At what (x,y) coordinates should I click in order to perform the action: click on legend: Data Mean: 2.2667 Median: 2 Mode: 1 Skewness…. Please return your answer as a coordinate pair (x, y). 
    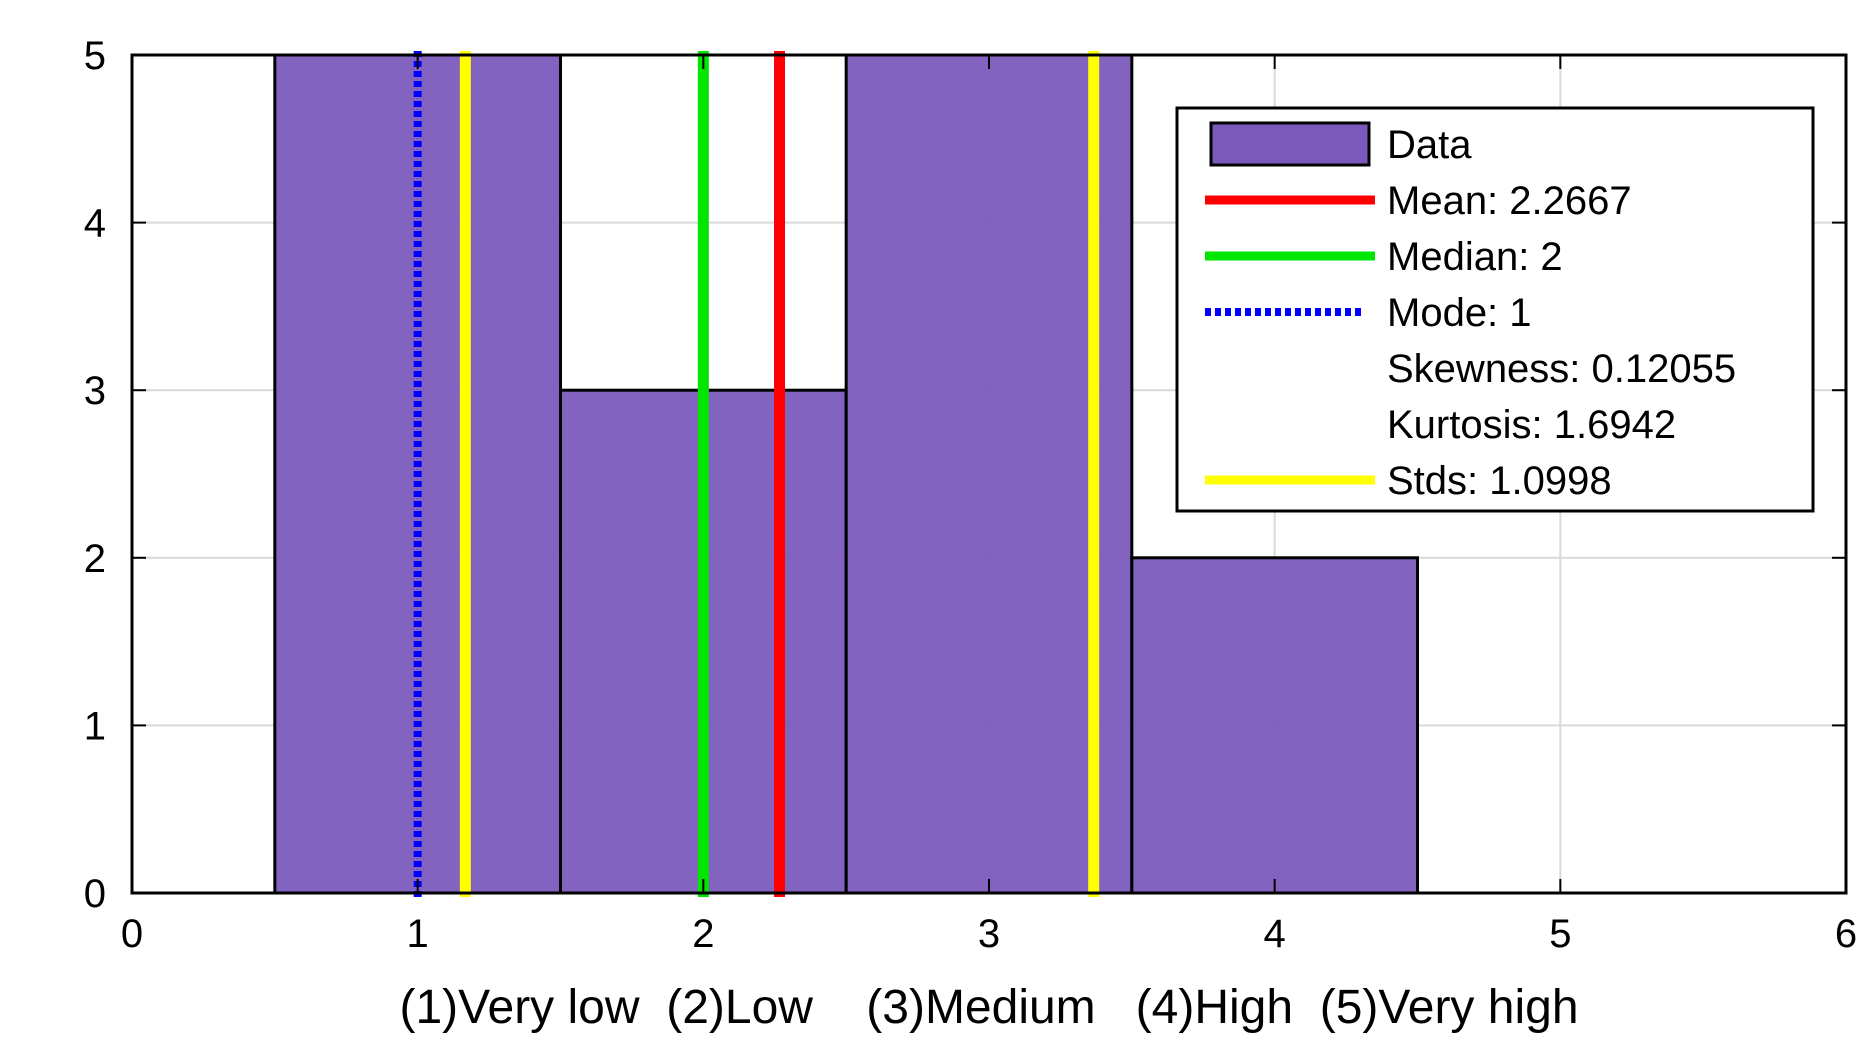
    Looking at the image, I should click on (1495, 309).